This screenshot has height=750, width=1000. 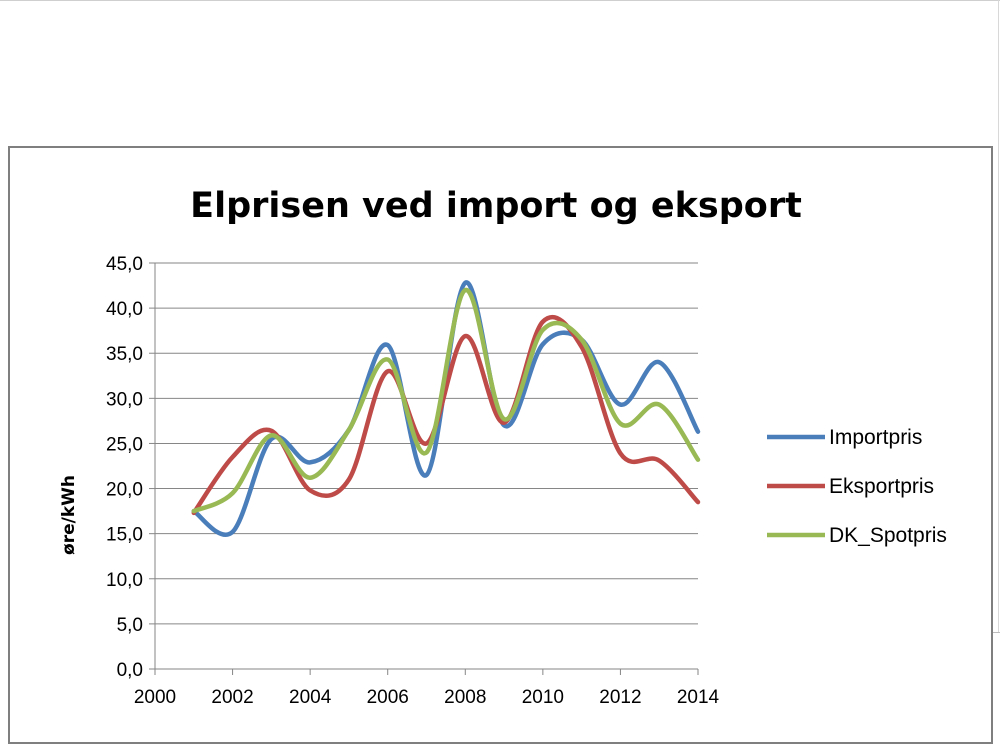 I want to click on y-tick-label: 40,0, so click(x=124, y=309).